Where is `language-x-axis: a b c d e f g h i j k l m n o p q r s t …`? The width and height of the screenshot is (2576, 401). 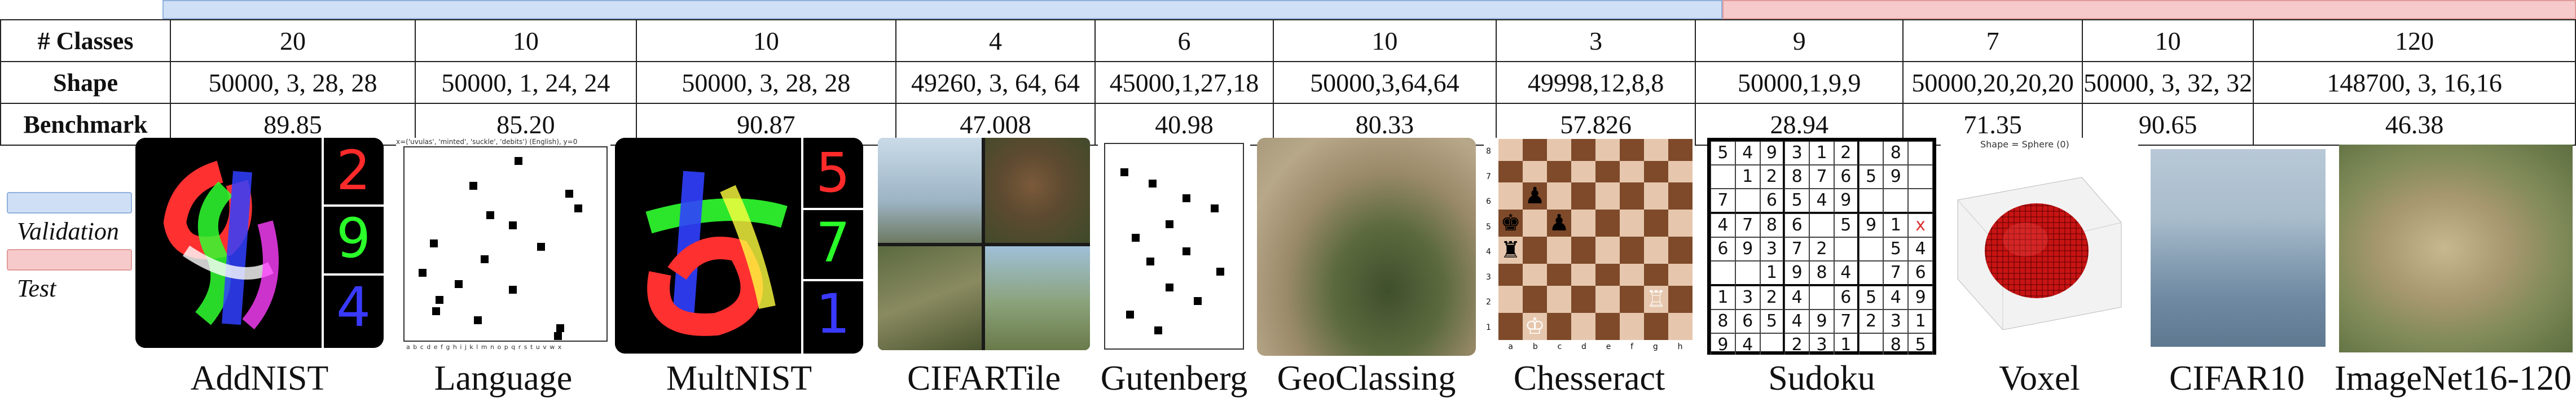 language-x-axis: a b c d e f g h i j k l m n o p q r s t … is located at coordinates (484, 347).